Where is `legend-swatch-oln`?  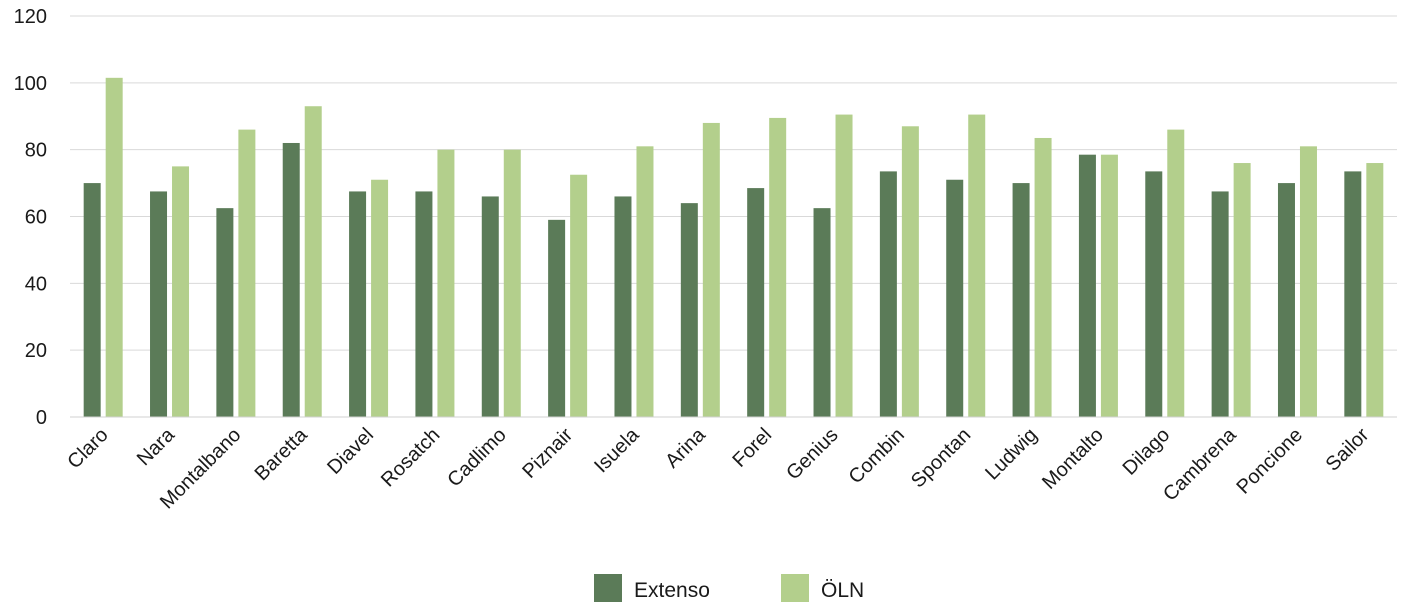 legend-swatch-oln is located at coordinates (795, 588).